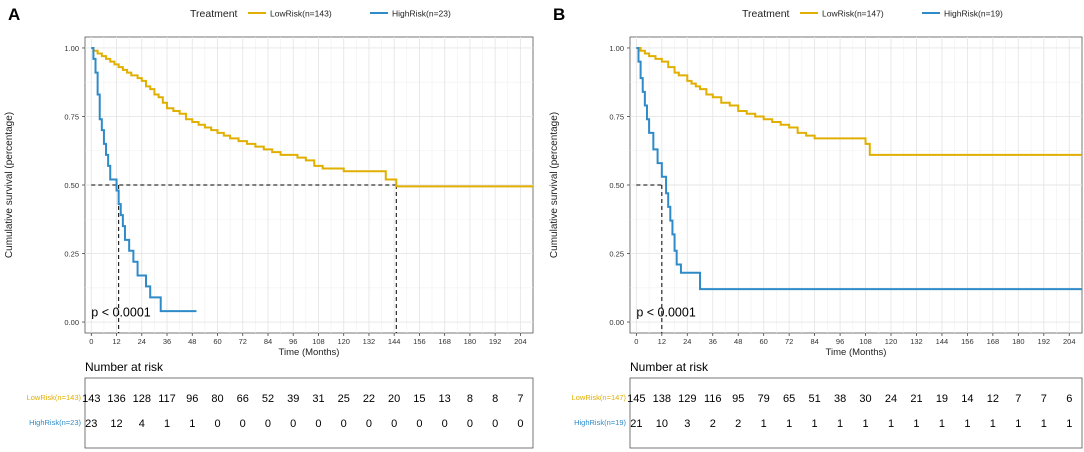  I want to click on risk-cell: 20, so click(394, 399).